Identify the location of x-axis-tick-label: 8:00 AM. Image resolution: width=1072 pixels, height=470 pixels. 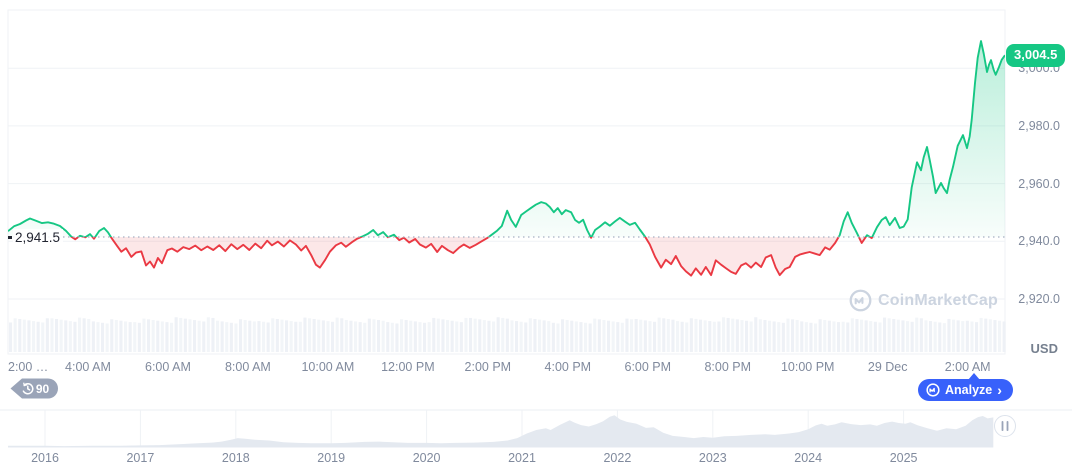
(247, 367).